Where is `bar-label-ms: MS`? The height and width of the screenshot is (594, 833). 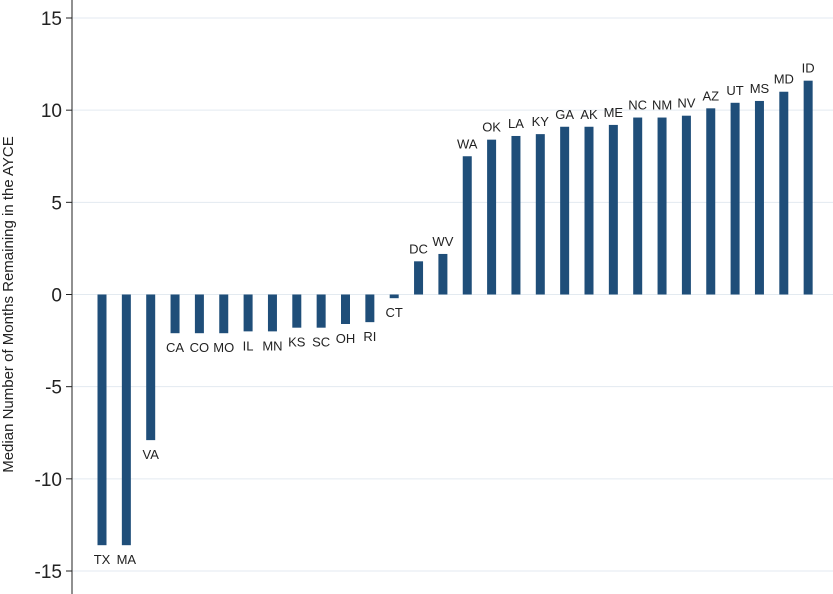
bar-label-ms: MS is located at coordinates (760, 88).